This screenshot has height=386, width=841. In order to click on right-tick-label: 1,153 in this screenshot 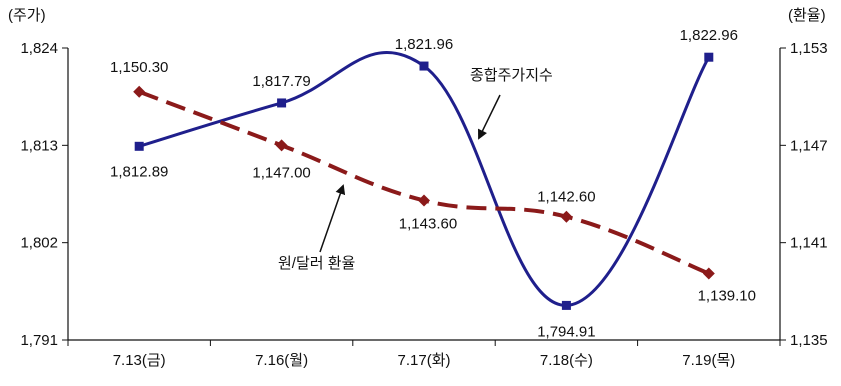, I will do `click(809, 48)`.